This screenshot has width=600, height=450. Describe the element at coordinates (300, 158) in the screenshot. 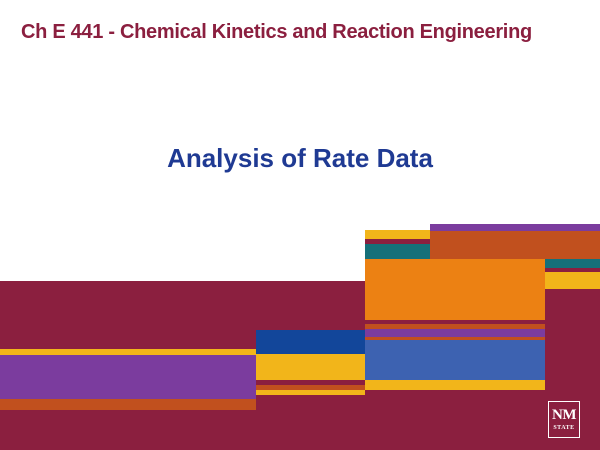

I see `slide-title: Analysis of Rate Data` at that location.